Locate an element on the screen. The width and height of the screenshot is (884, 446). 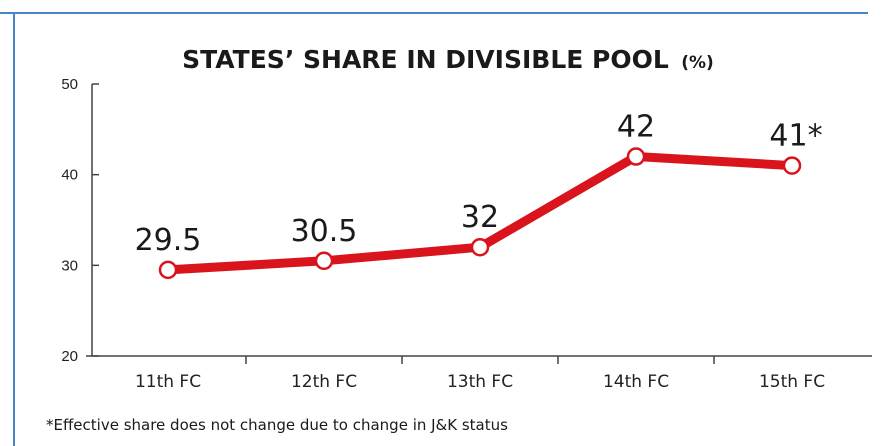
x-axis-ticks: 11th FC 12th FC 13th FC 14th FC 15th FC is located at coordinates (480, 374).